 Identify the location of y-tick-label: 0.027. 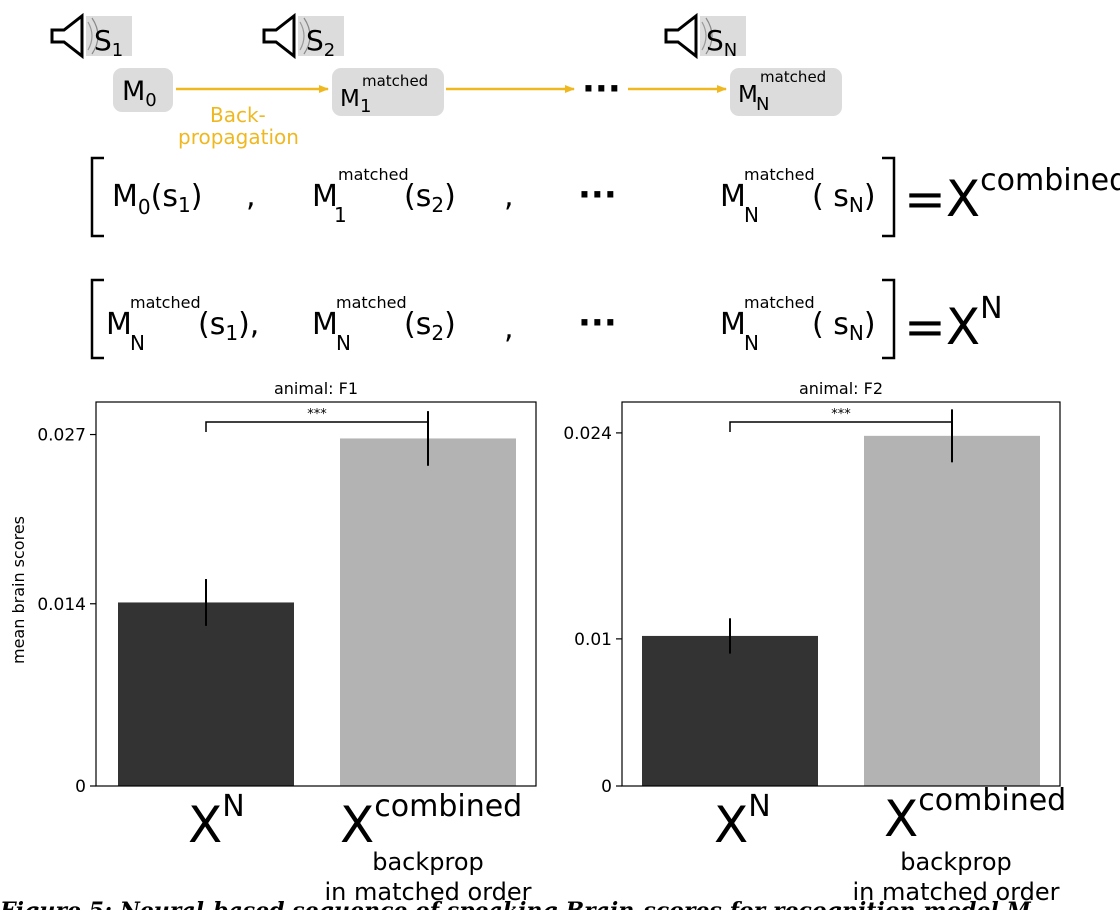
(61, 436).